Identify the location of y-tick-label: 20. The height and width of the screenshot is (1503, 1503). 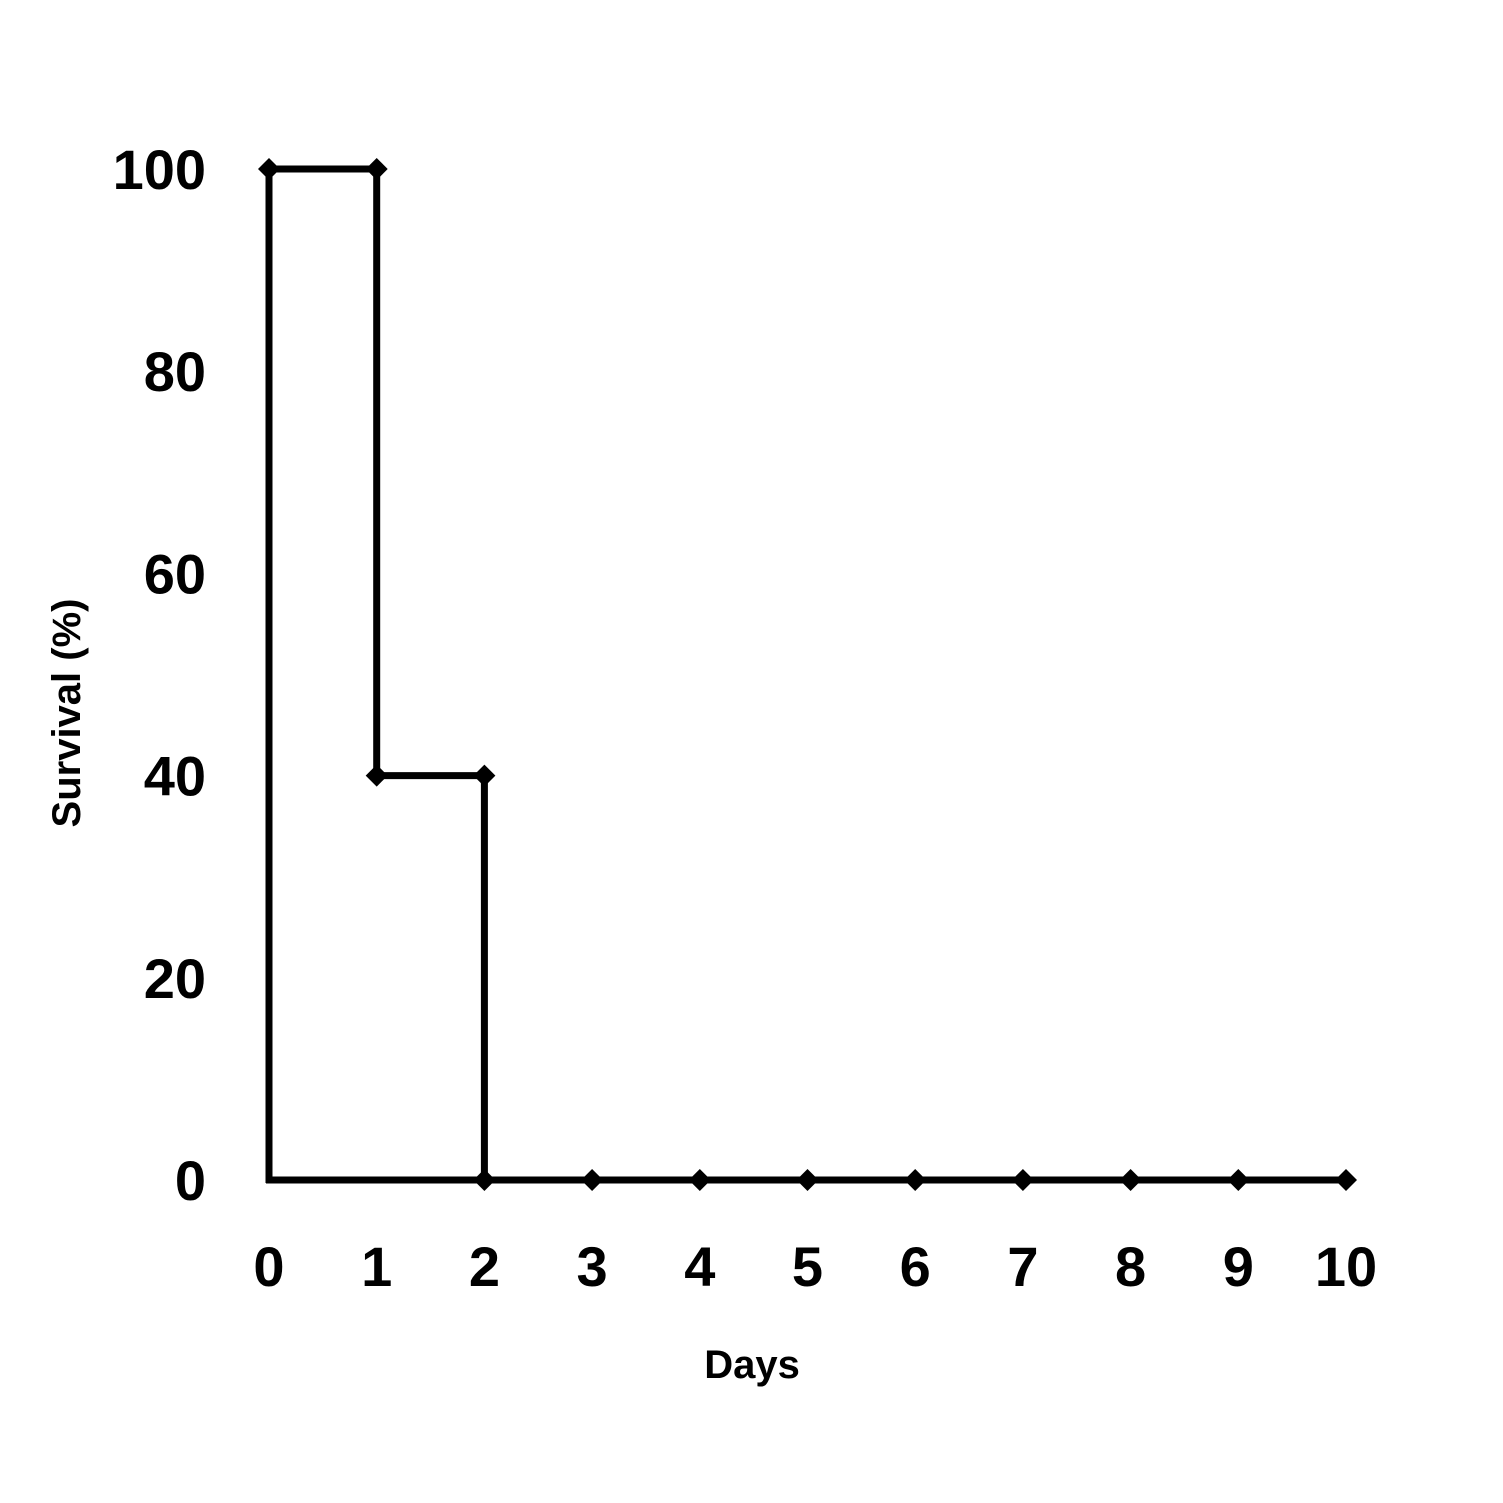
(175, 978).